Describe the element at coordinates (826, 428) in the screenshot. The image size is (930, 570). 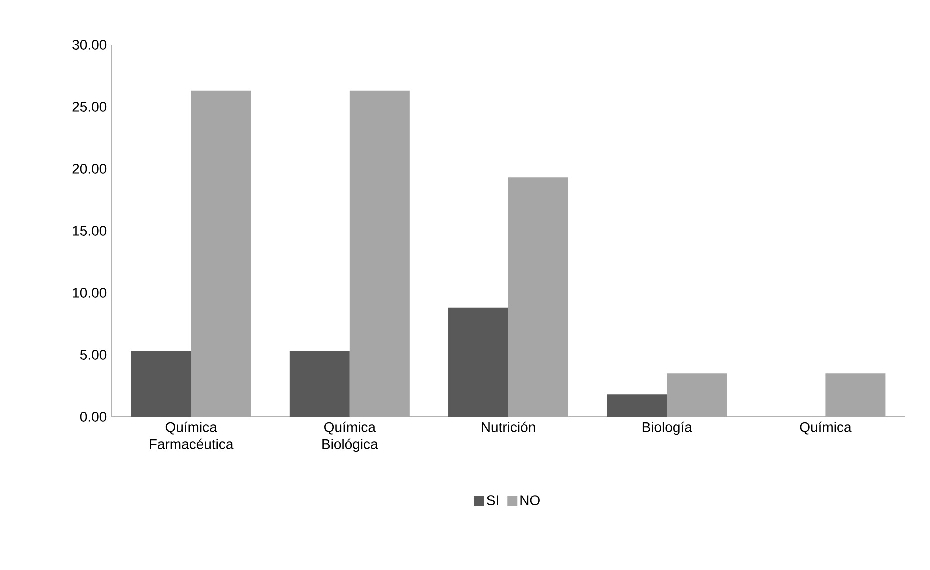
I see `x-tick-label: Química` at that location.